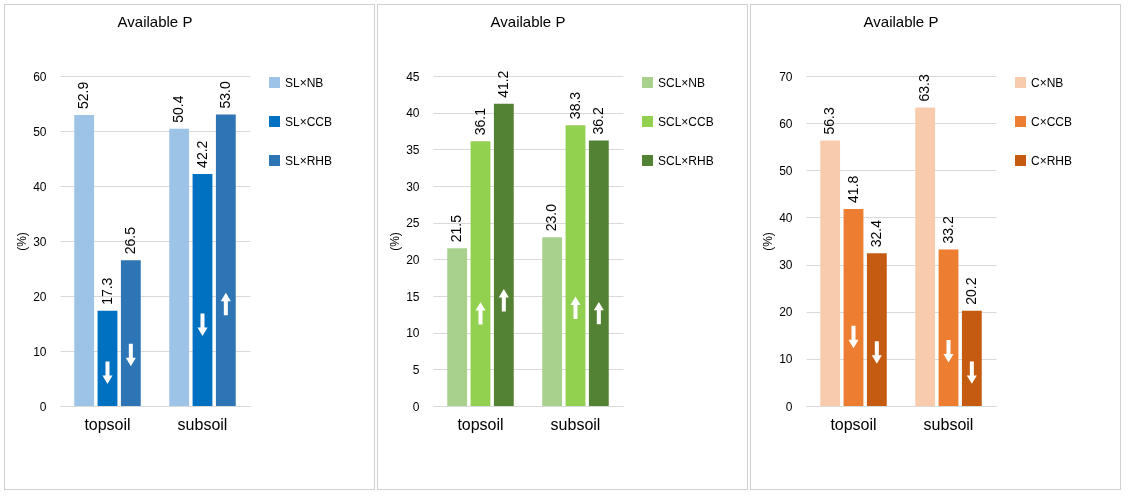 The height and width of the screenshot is (497, 1139). I want to click on legend-label: SL×CCB, so click(309, 121).